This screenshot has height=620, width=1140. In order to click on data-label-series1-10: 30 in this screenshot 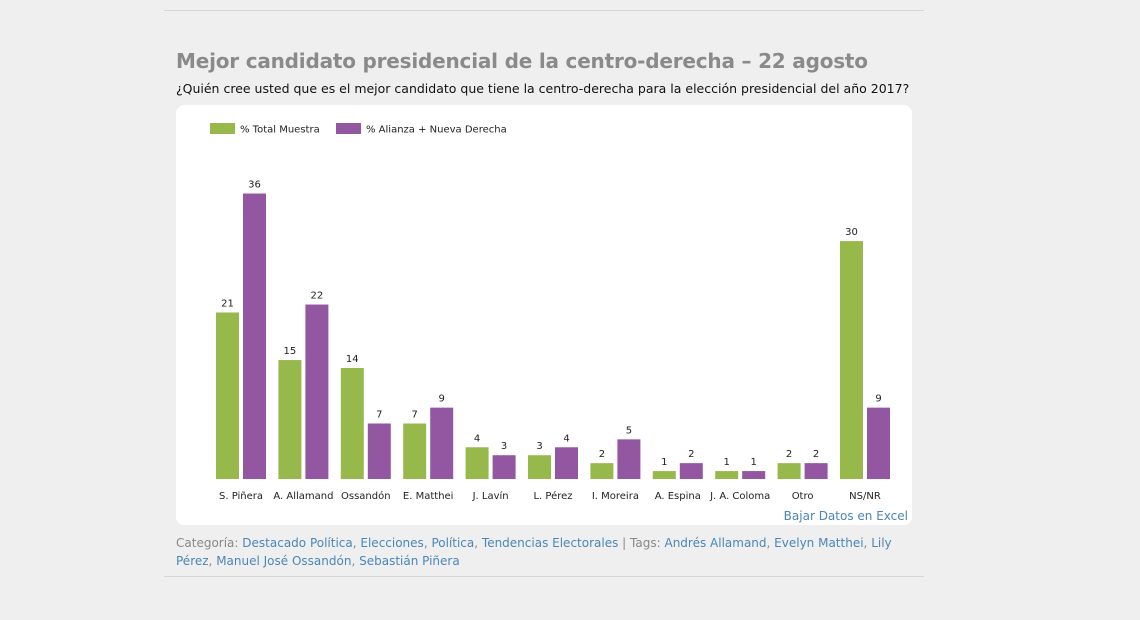, I will do `click(851, 232)`.